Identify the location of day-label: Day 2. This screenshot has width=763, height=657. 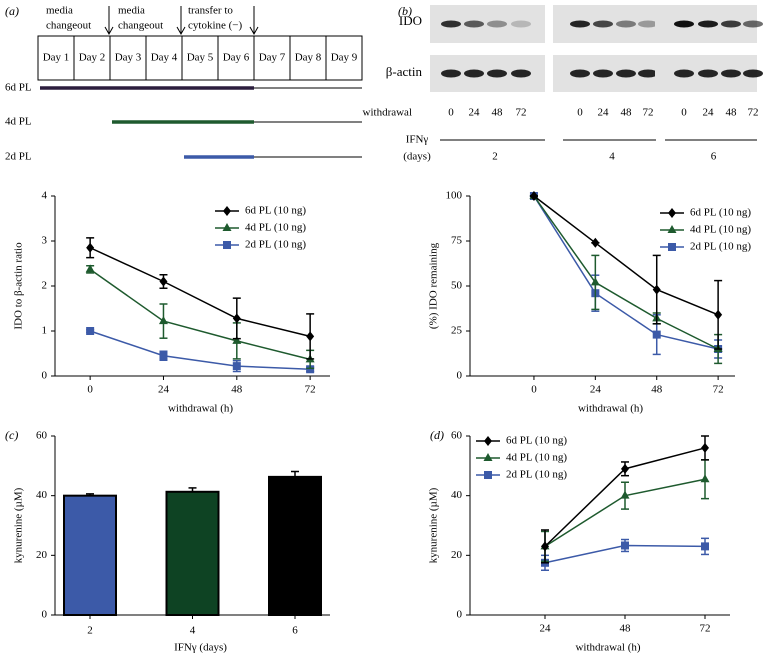
(92, 58).